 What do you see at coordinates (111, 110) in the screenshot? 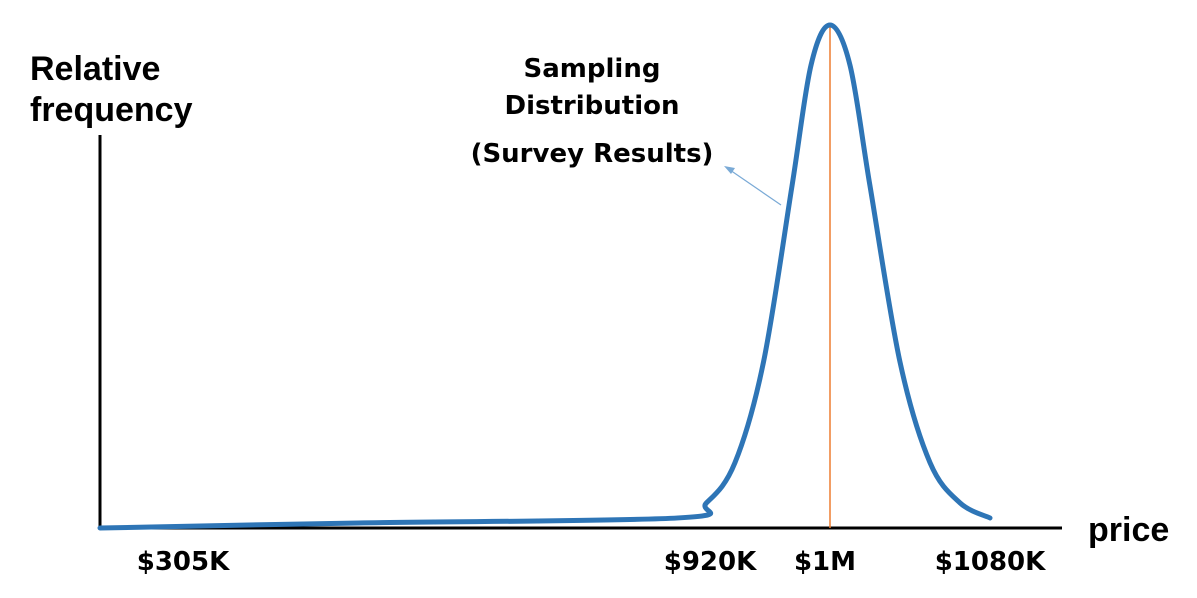
I see `y-axis-label-line-2: frequency` at bounding box center [111, 110].